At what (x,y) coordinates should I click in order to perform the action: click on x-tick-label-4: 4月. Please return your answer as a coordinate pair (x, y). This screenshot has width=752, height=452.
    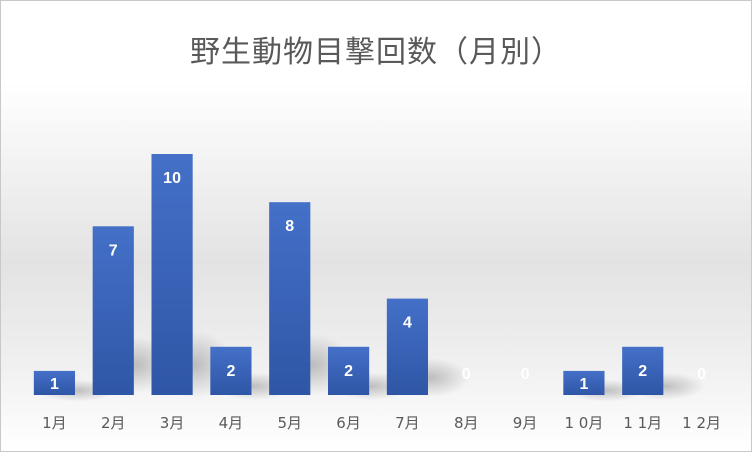
    Looking at the image, I should click on (231, 423).